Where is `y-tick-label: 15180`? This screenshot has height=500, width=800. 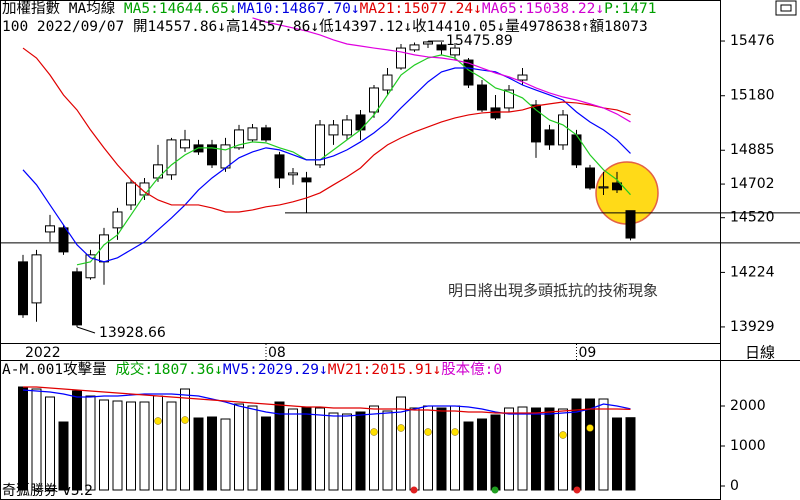 y-tick-label: 15180 is located at coordinates (752, 96).